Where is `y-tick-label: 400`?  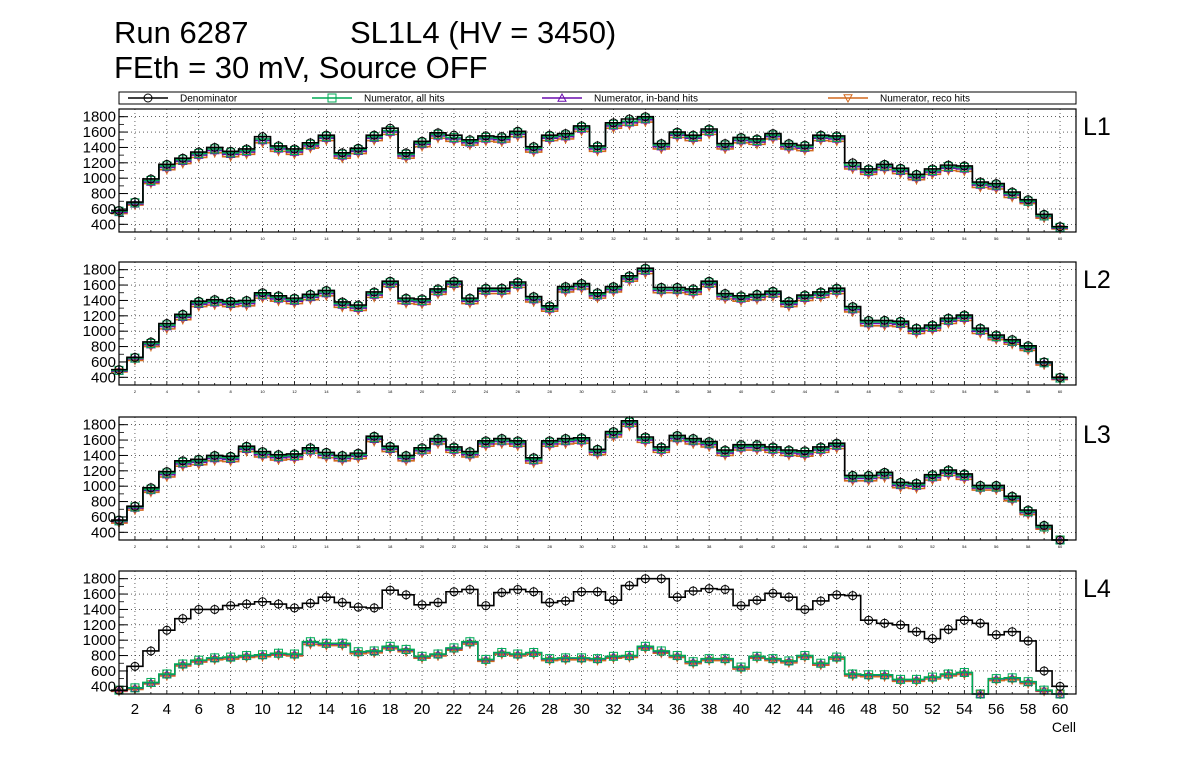
y-tick-label: 400 is located at coordinates (103, 224).